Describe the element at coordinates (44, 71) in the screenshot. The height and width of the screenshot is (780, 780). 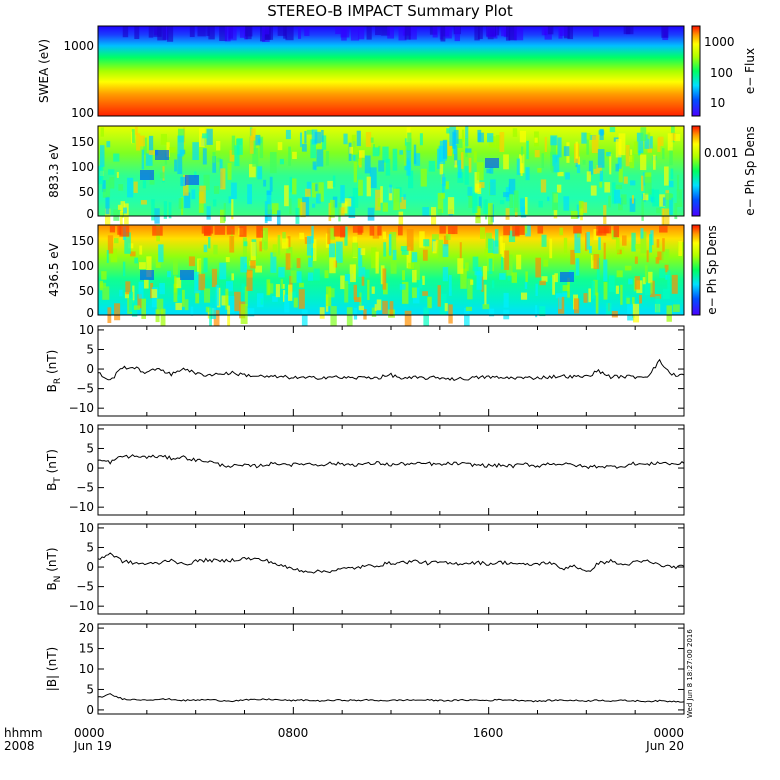
I see `swea-ylabel: SWEA (eV)` at that location.